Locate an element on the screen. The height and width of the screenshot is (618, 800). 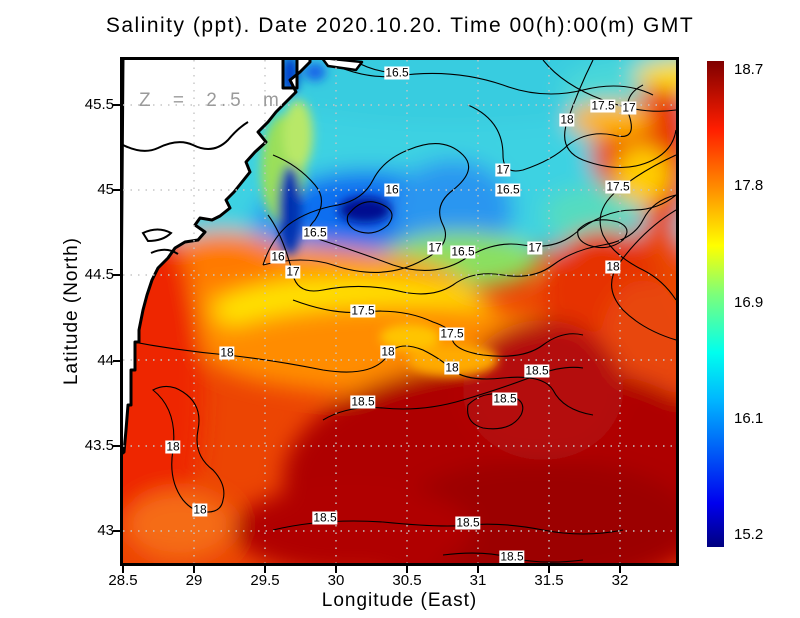
x-tick-label: 31 is located at coordinates (478, 580).